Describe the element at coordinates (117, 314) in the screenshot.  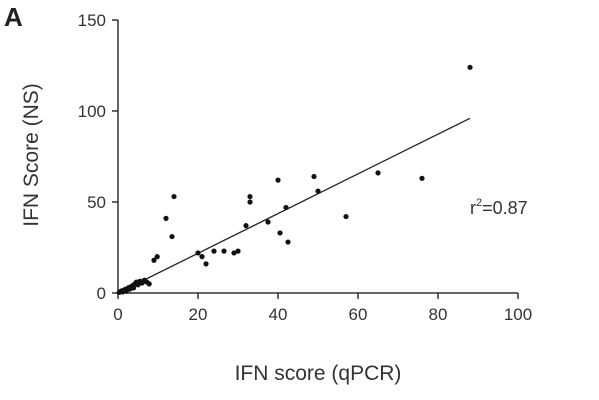
I see `x-tick-label: 0` at that location.